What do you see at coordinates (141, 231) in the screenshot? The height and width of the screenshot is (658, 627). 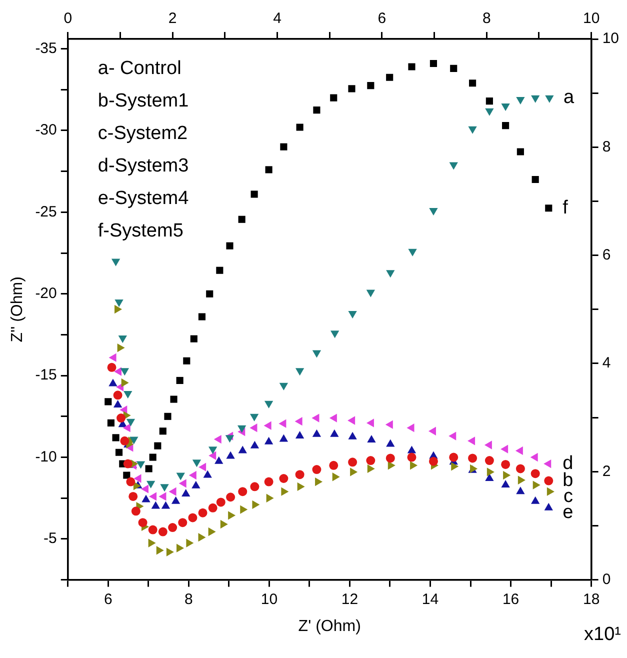 I see `annotation: f-System5` at bounding box center [141, 231].